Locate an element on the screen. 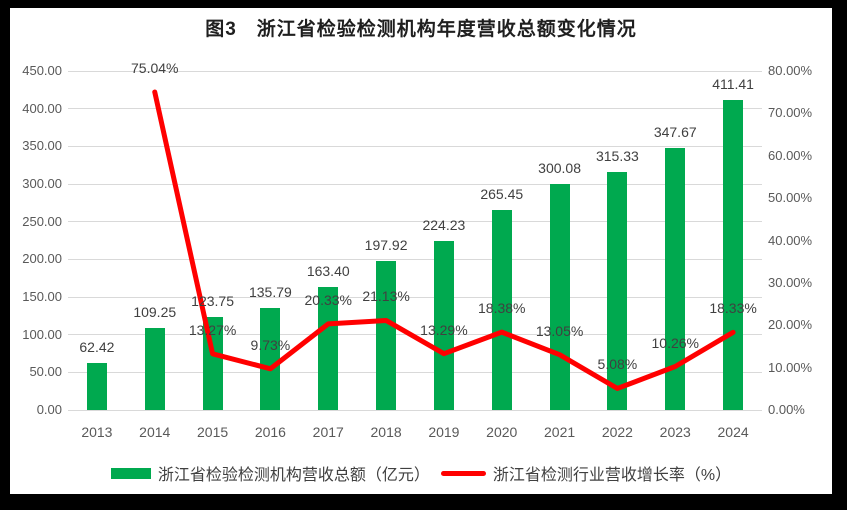  y-axis-tick-right: 0.00% is located at coordinates (786, 409).